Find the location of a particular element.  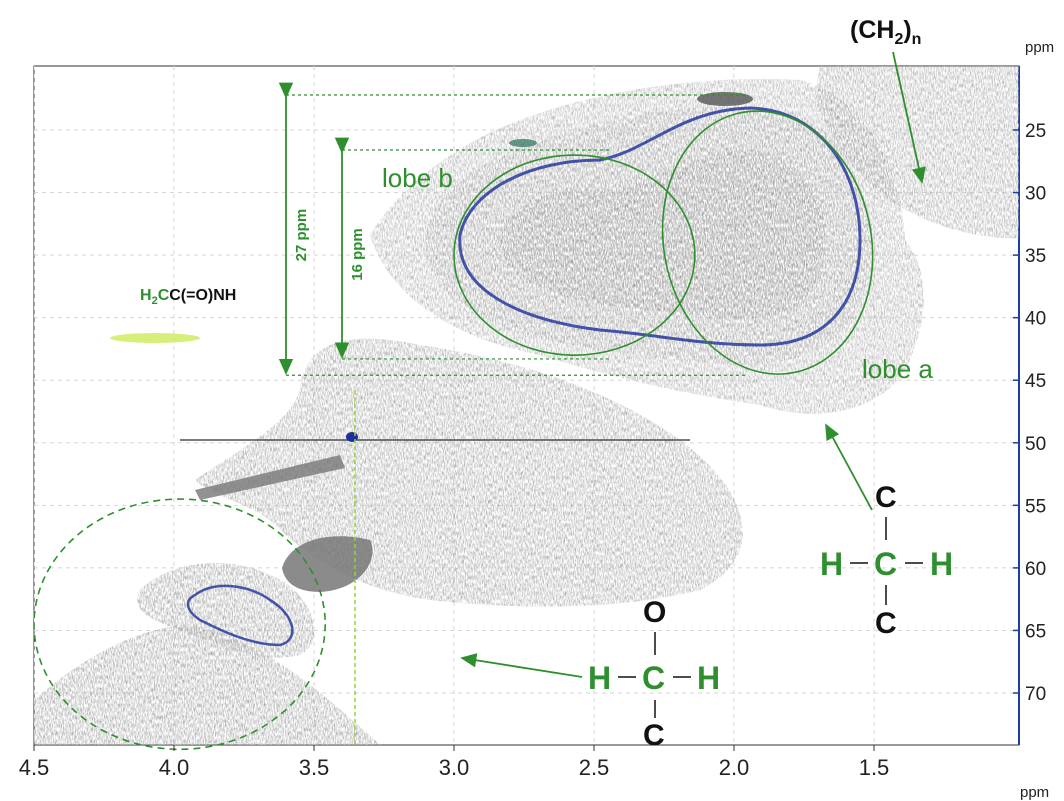

y-tick-label-45: 45 is located at coordinates (1035, 381).